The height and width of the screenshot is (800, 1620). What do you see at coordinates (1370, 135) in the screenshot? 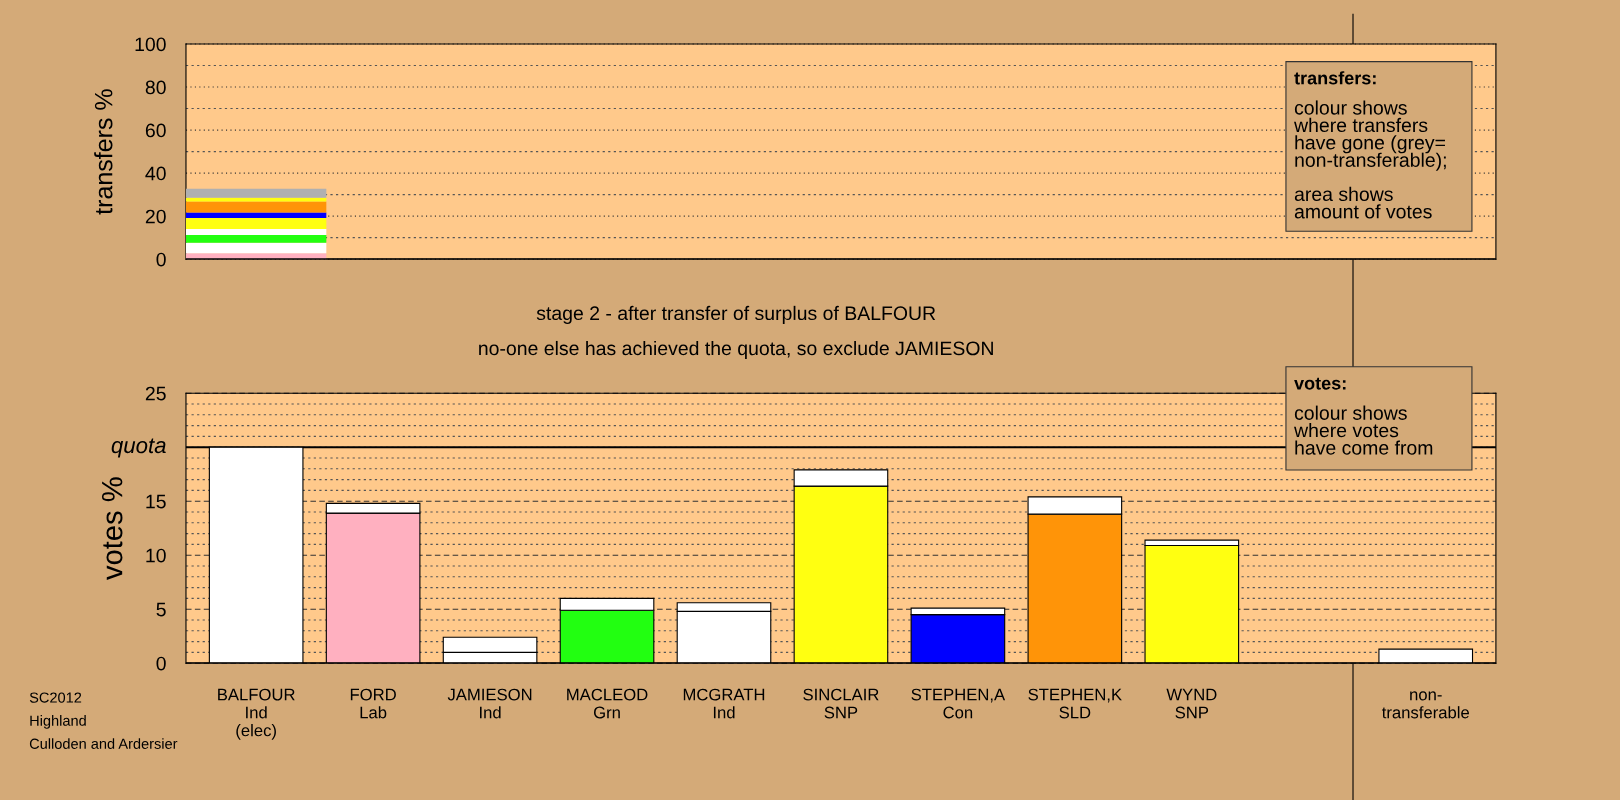
I see `annotation: colour shows where transfers have gone (grey= non-transferable);` at bounding box center [1370, 135].